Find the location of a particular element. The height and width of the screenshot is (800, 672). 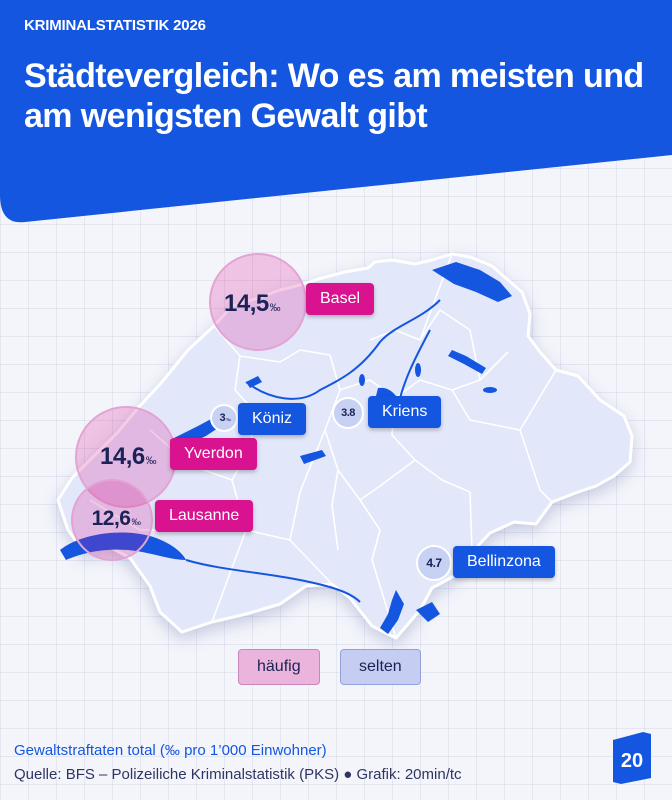

value-kriens: 3.8 is located at coordinates (348, 413).